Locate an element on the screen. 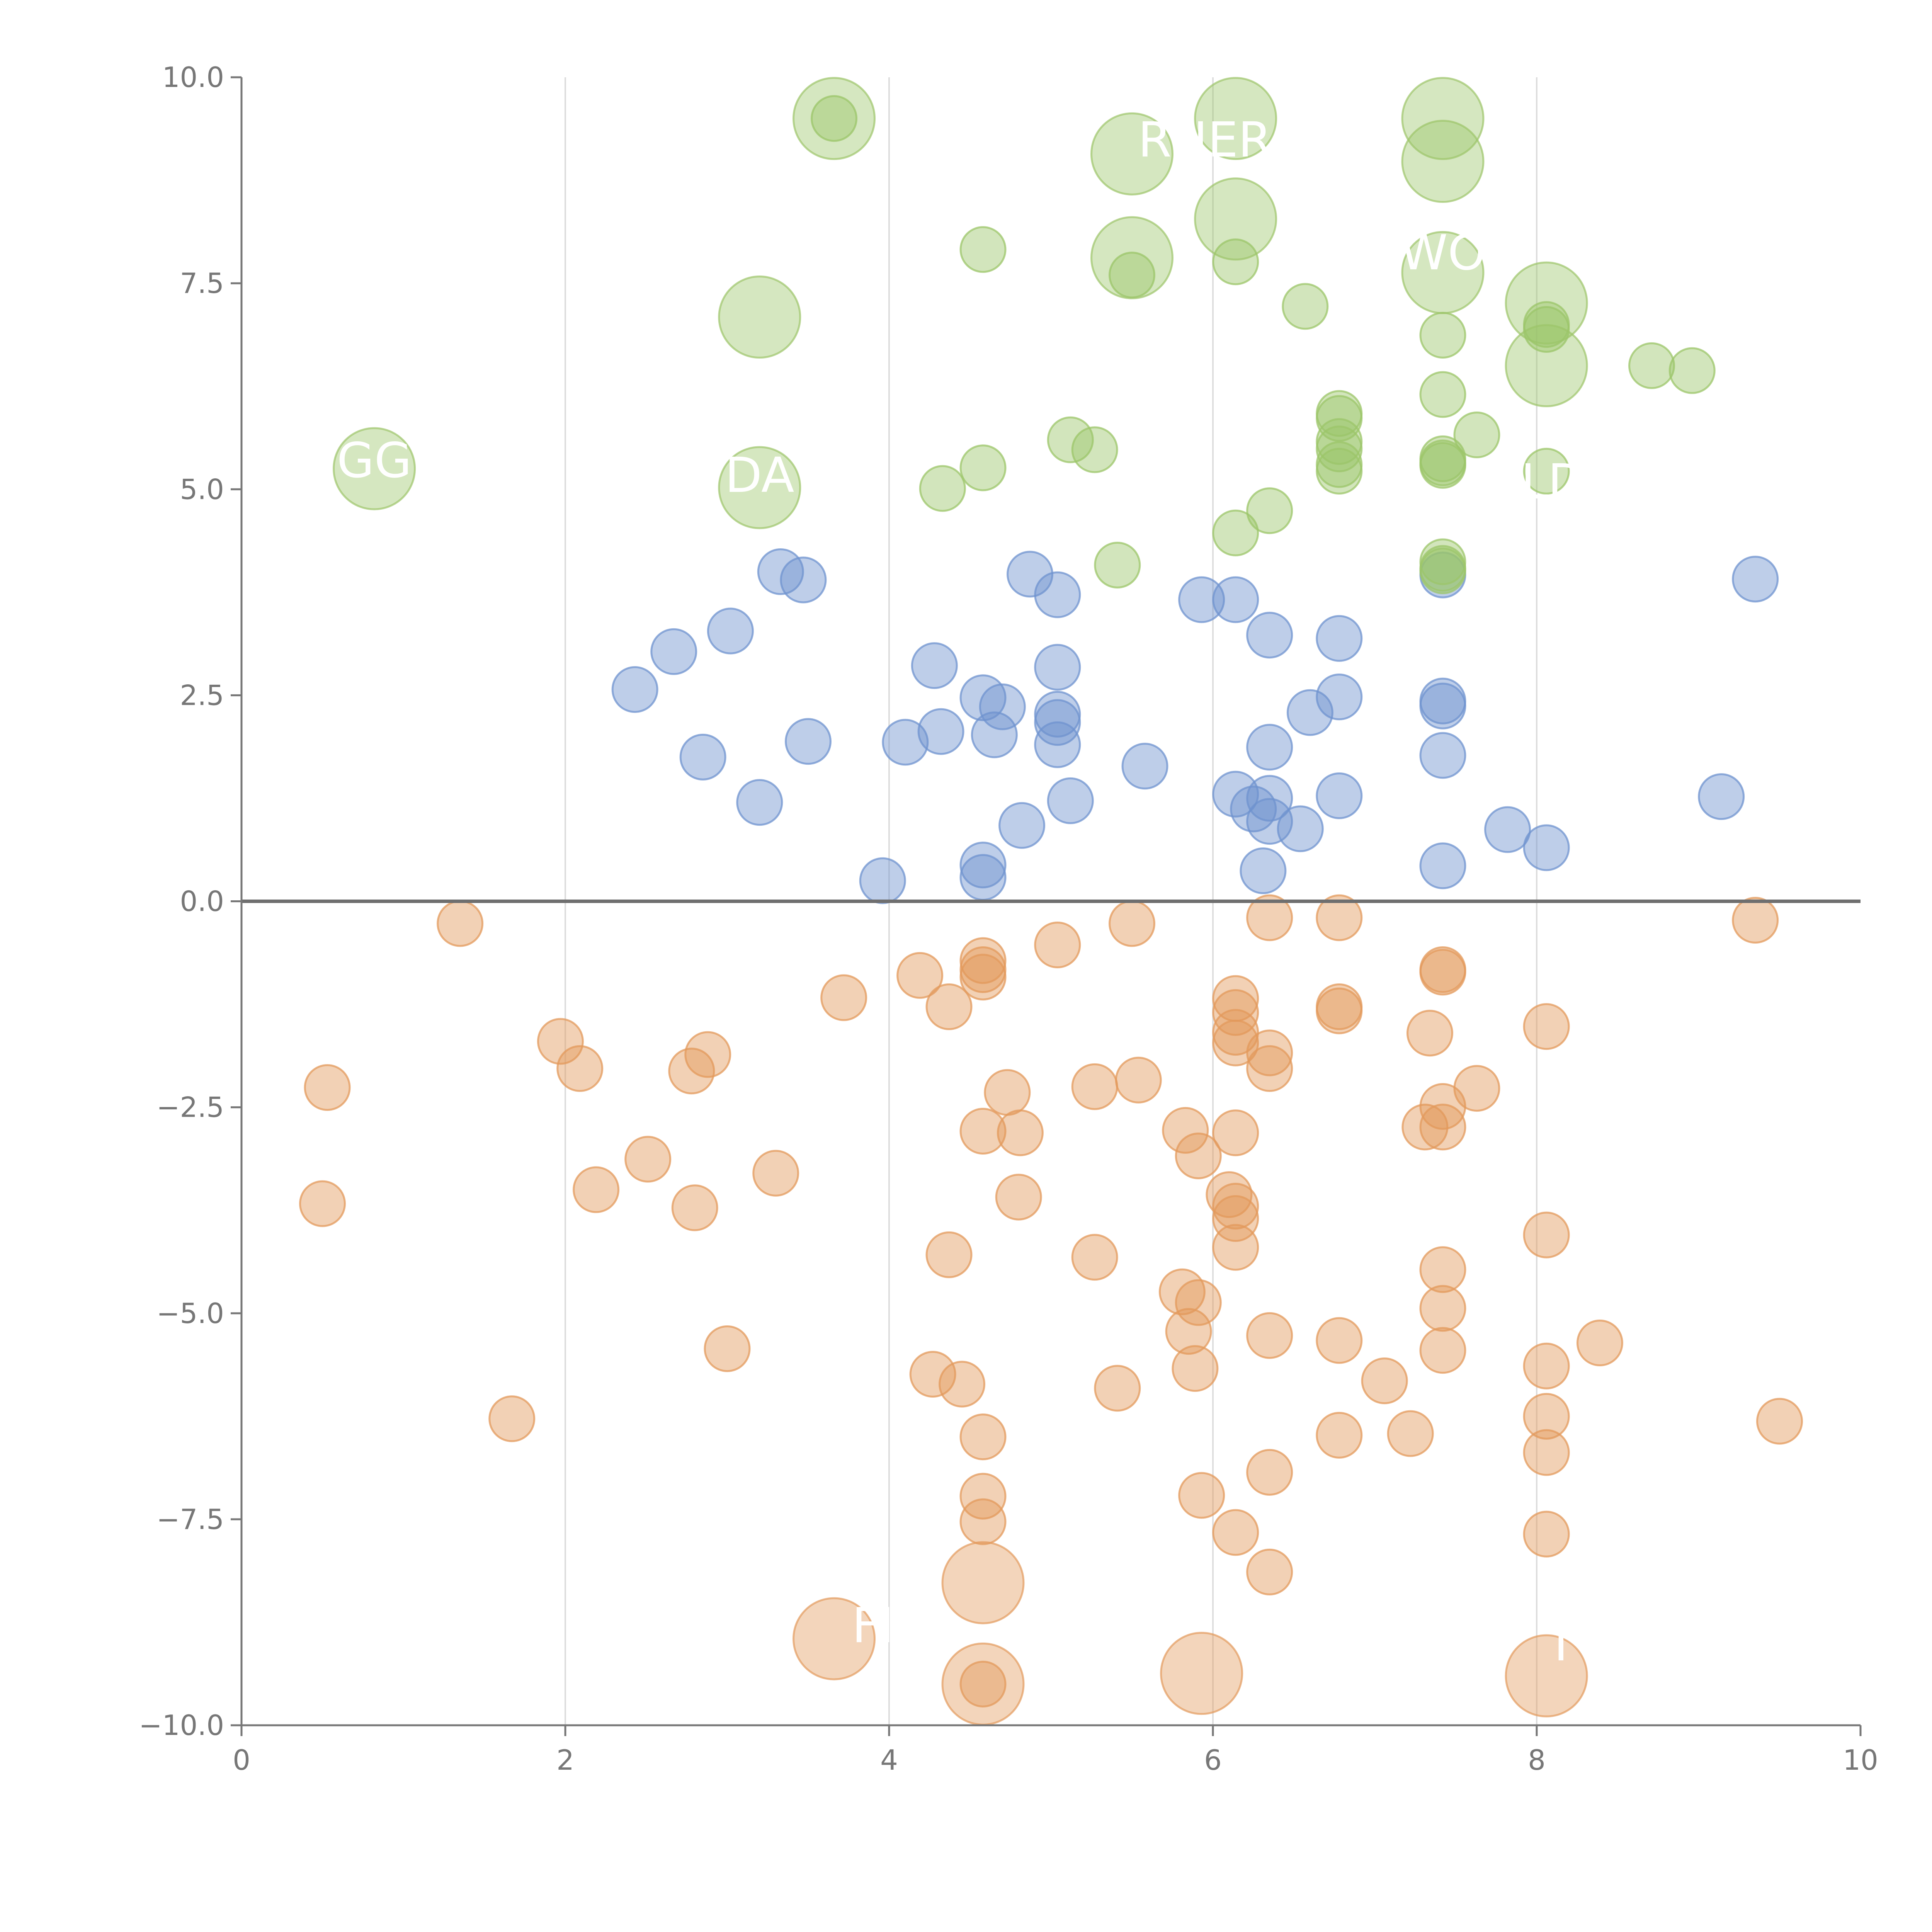 The height and width of the screenshot is (1932, 1932). y-tick-label-4: 0.0 is located at coordinates (202, 901).